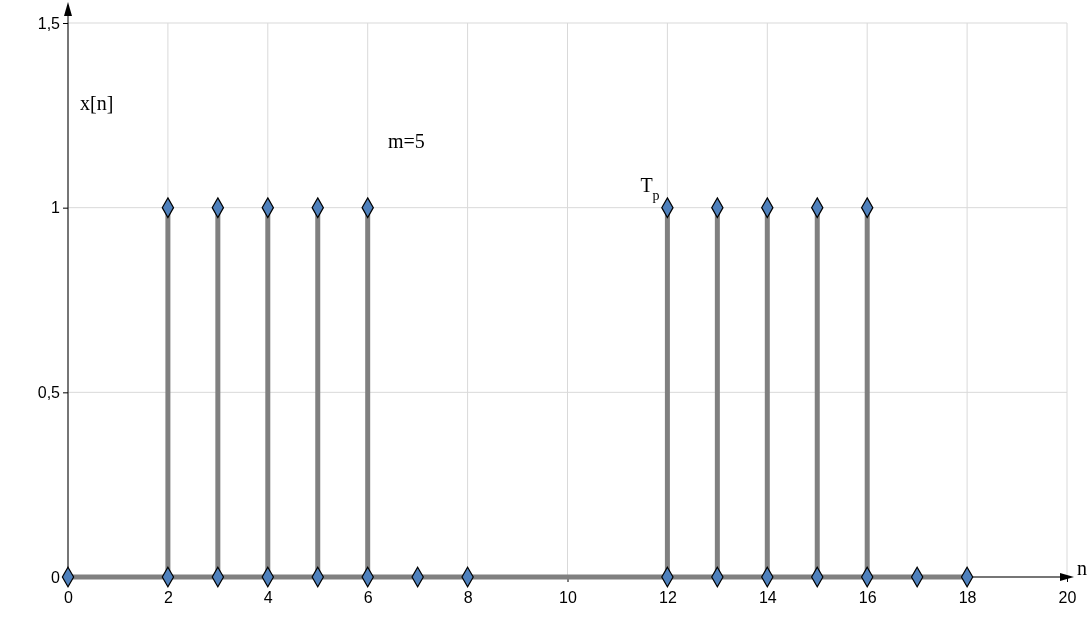 The width and height of the screenshot is (1091, 621). What do you see at coordinates (668, 597) in the screenshot?
I see `x-tick-label: 12` at bounding box center [668, 597].